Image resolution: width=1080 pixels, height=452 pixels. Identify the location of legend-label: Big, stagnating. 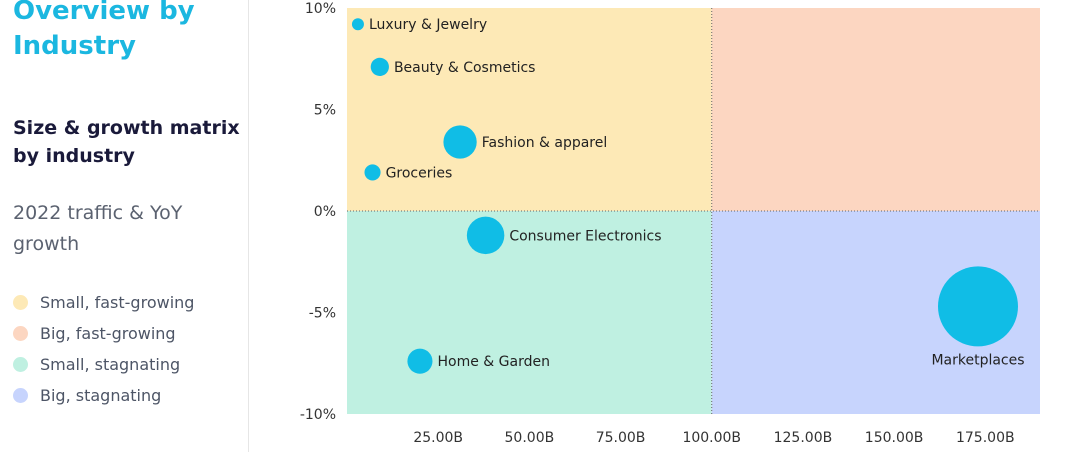
(101, 395).